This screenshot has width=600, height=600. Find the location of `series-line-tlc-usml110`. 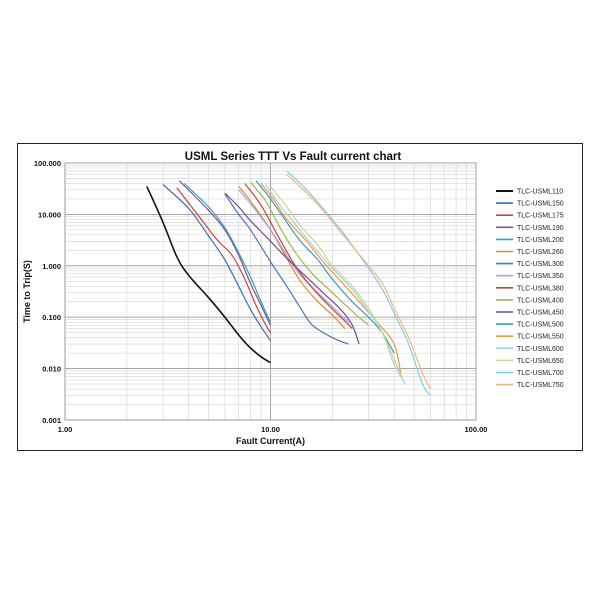

series-line-tlc-usml110 is located at coordinates (208, 275).